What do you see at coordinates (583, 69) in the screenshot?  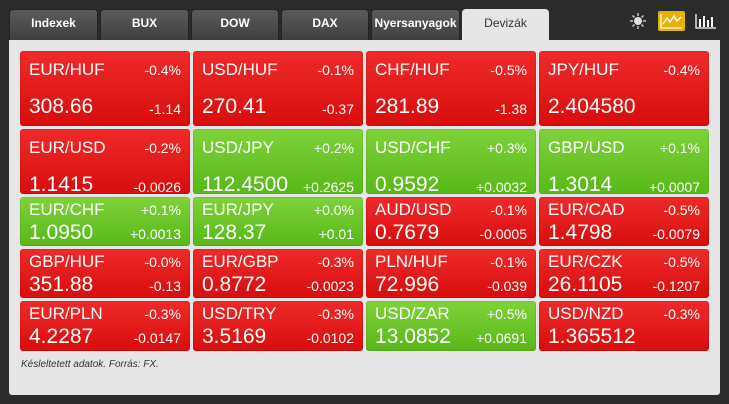 I see `fx-symbol: JPY/HUF` at bounding box center [583, 69].